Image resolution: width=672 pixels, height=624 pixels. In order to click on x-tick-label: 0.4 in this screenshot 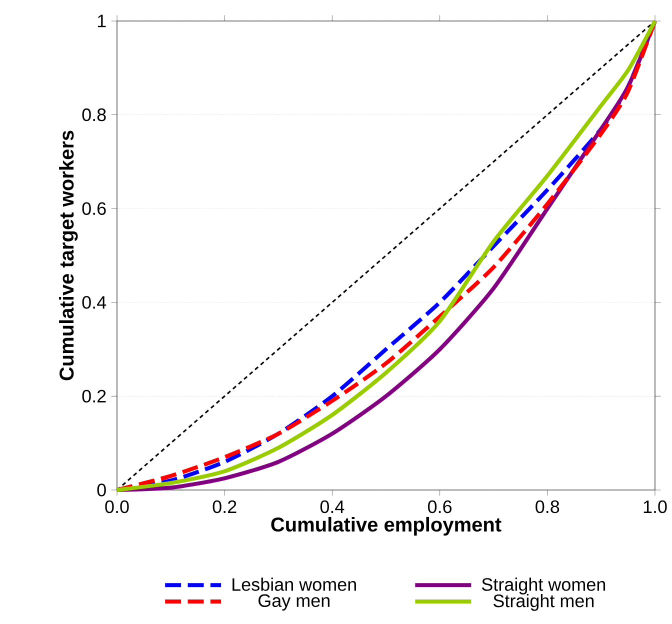, I will do `click(332, 507)`.